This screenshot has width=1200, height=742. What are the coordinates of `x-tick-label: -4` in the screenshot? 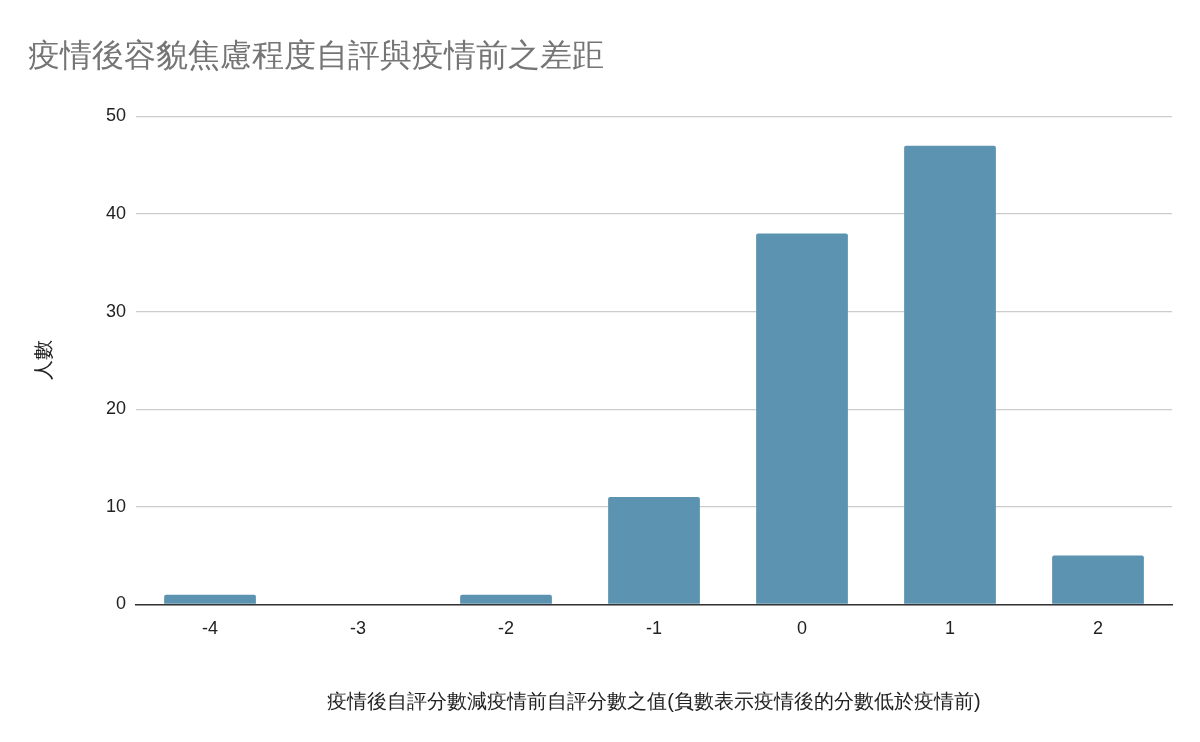 It's located at (210, 628).